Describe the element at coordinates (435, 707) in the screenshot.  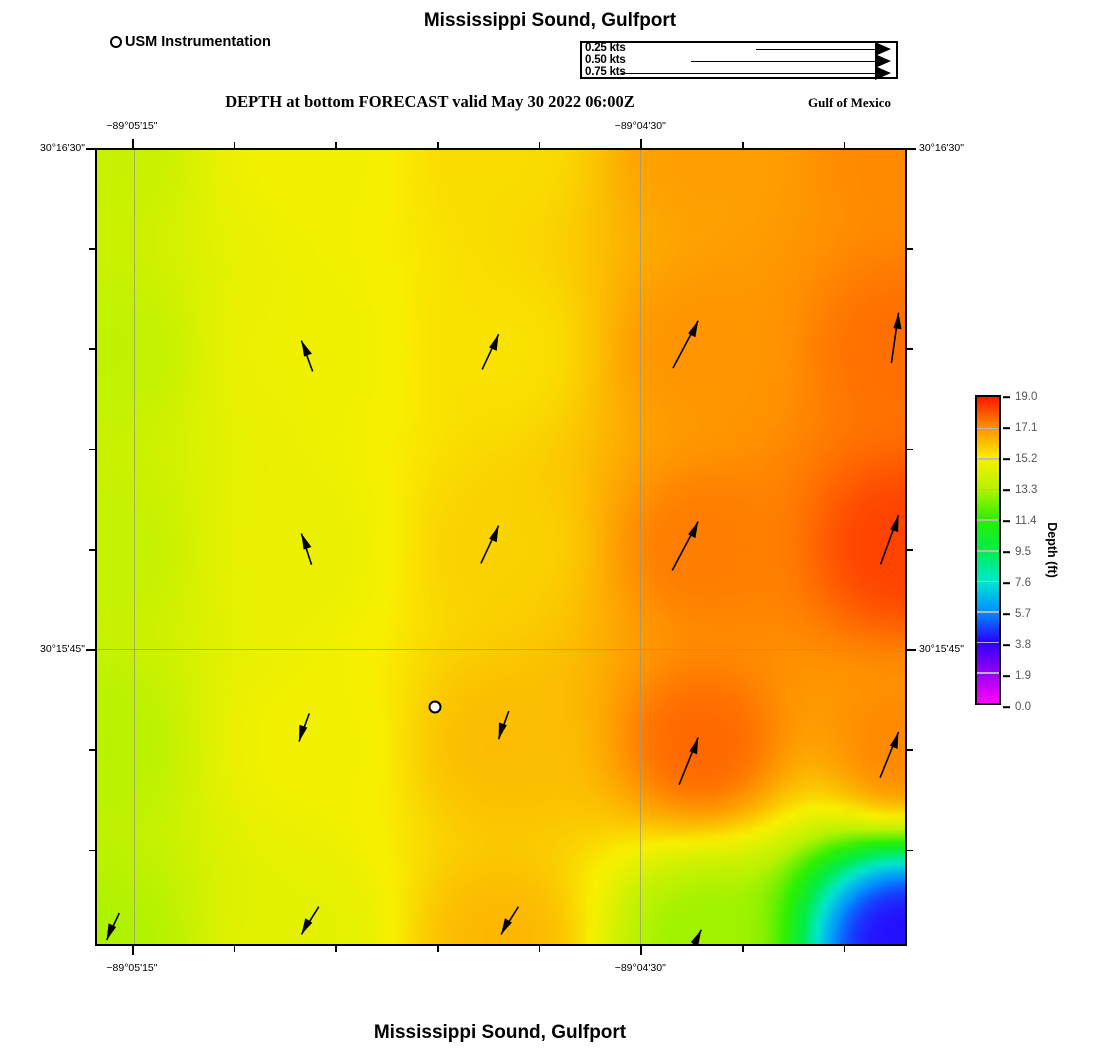
I see `usm-station-marker` at that location.